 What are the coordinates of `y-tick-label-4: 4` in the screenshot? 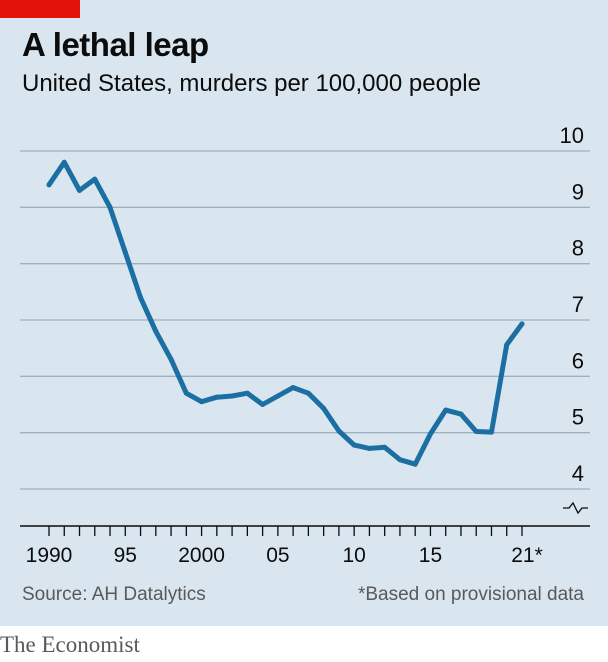 It's located at (578, 473).